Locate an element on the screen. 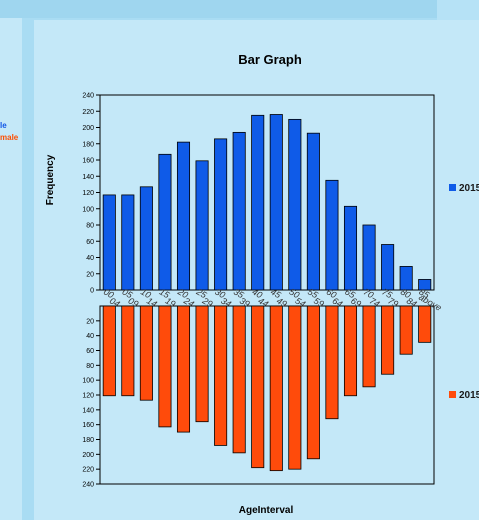  y-tick-label-upper: 60 is located at coordinates (90, 242).